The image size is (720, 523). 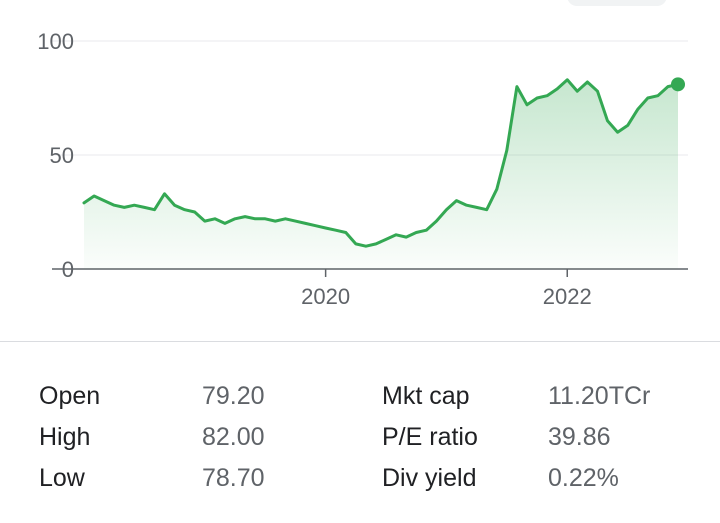 I want to click on stats-row-low: Low 78.70 Div yield 0.22%, so click(x=360, y=478).